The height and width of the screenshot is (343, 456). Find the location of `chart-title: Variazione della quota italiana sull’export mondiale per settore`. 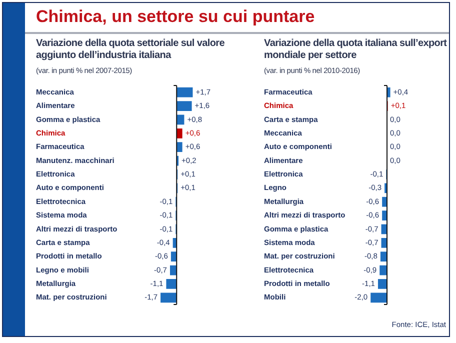

chart-title: Variazione della quota italiana sull’export mondiale per settore is located at coordinates (356, 50).